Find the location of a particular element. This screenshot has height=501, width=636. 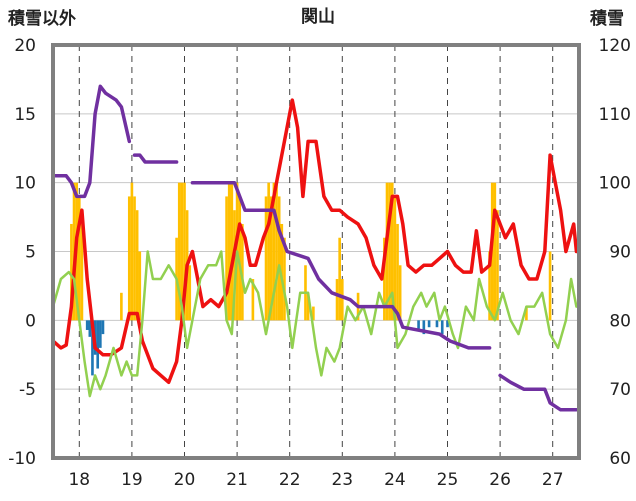

x-tick-label: 27 is located at coordinates (553, 480).